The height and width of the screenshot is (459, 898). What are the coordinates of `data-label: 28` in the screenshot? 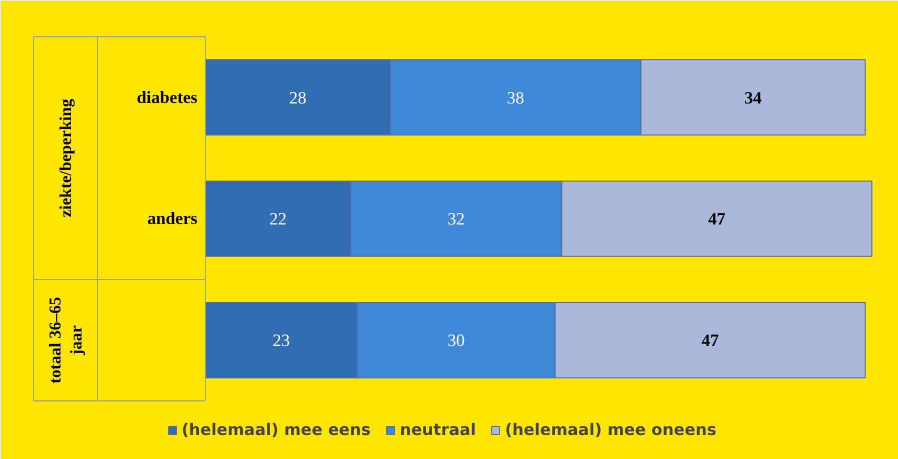 It's located at (297, 98).